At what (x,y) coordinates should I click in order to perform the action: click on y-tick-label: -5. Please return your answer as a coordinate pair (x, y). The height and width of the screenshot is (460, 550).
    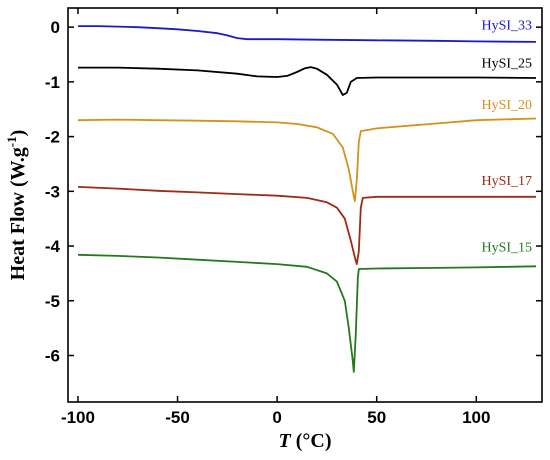
    Looking at the image, I should click on (52, 301).